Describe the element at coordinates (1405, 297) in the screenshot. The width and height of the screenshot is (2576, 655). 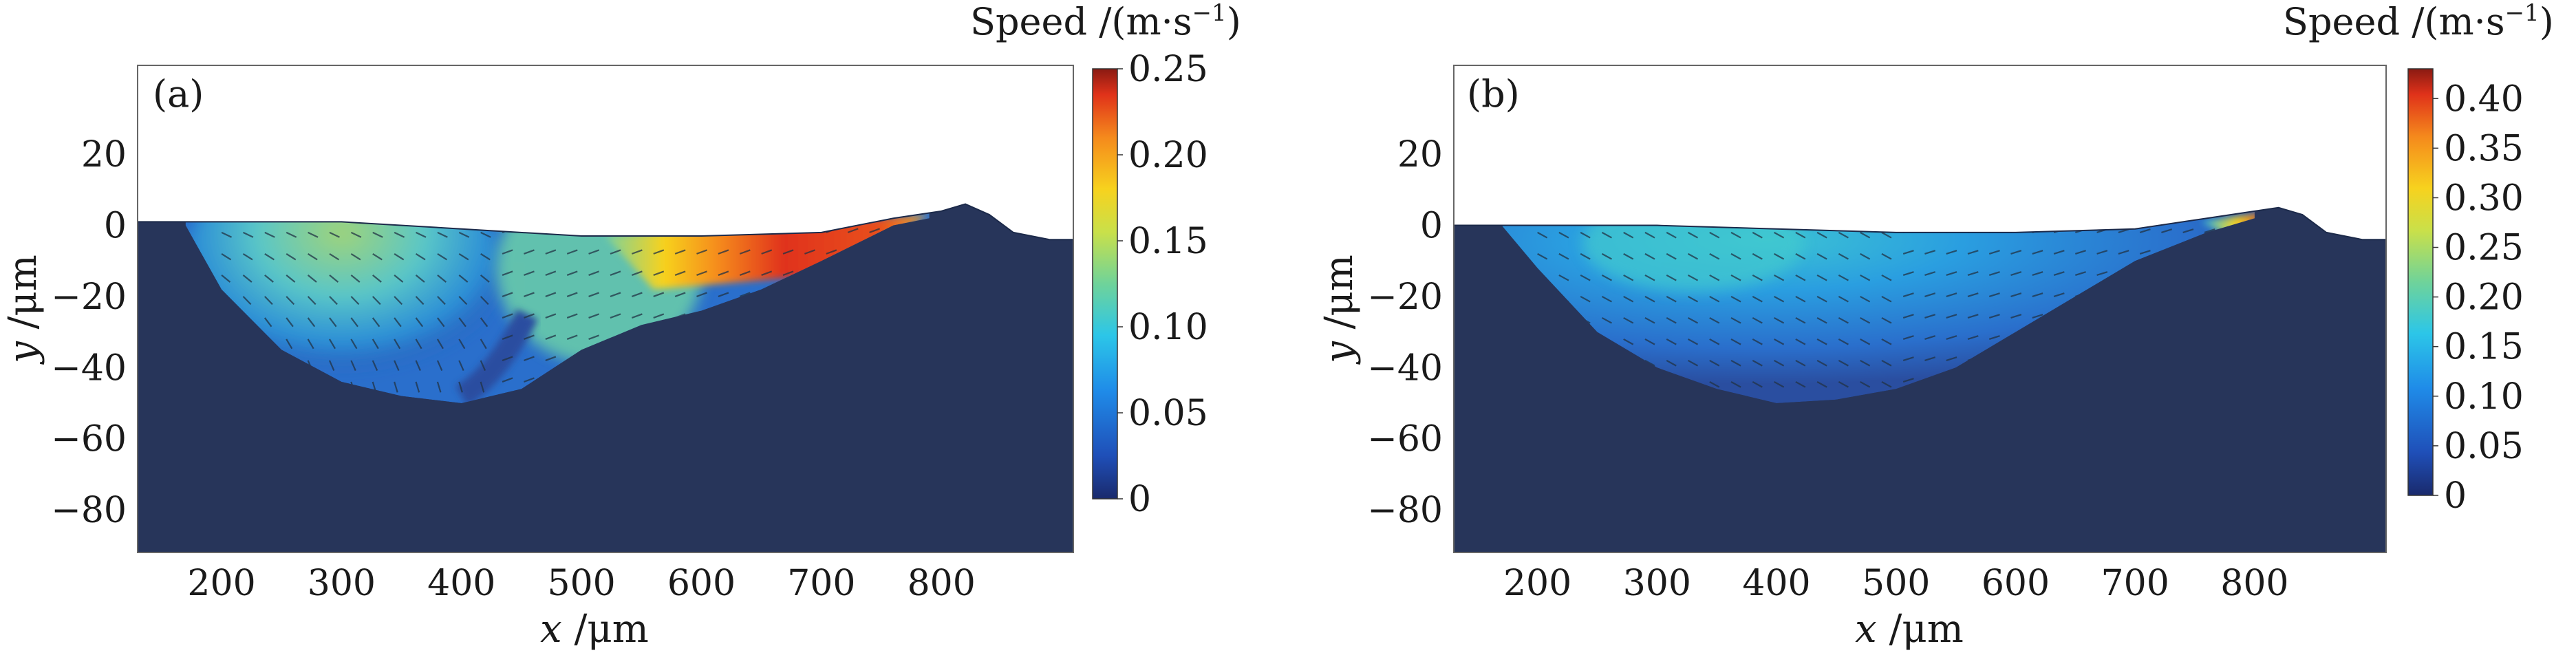
I see `panel-b-y-tick-label: −20` at that location.